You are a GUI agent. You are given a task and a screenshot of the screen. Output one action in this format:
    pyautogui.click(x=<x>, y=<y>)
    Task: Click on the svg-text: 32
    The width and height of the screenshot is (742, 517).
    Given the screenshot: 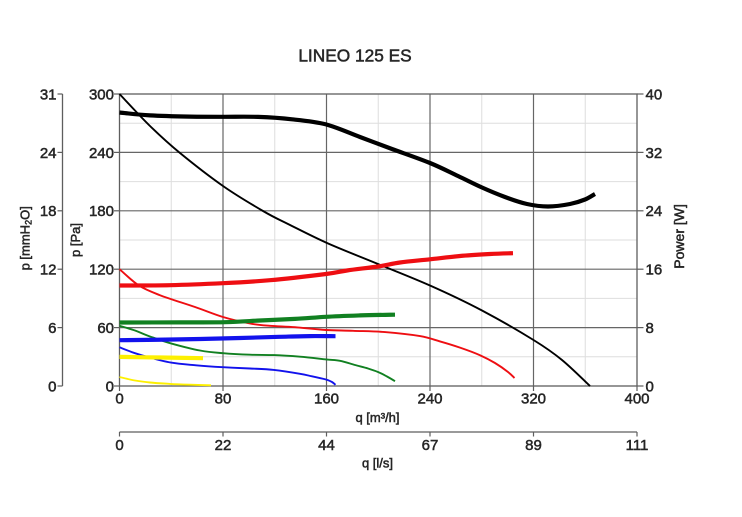 What is the action you would take?
    pyautogui.click(x=654, y=153)
    